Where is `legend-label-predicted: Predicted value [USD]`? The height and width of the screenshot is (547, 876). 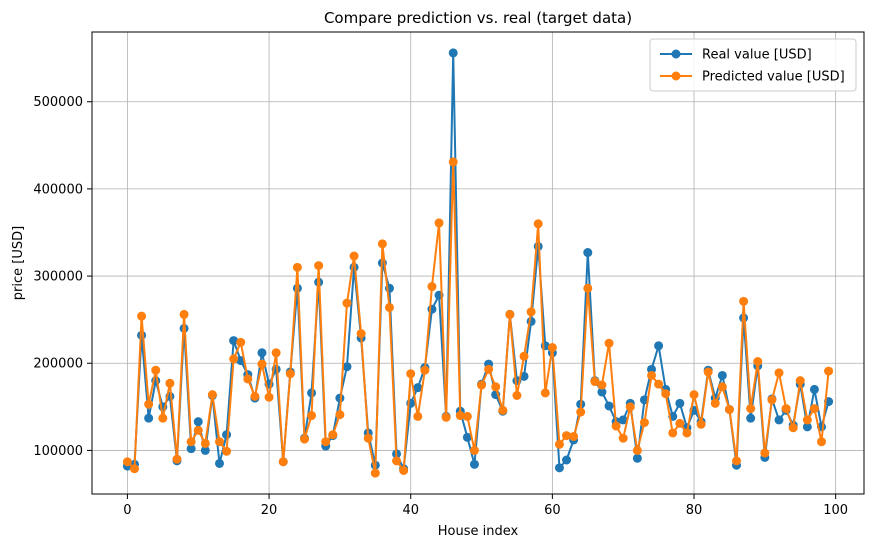
legend-label-predicted: Predicted value [USD] is located at coordinates (773, 77).